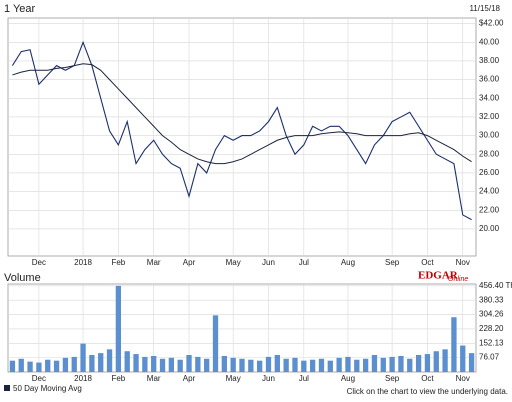 Image resolution: width=512 pixels, height=402 pixels. What do you see at coordinates (489, 79) in the screenshot?
I see `y-tick-label: 36.00` at bounding box center [489, 79].